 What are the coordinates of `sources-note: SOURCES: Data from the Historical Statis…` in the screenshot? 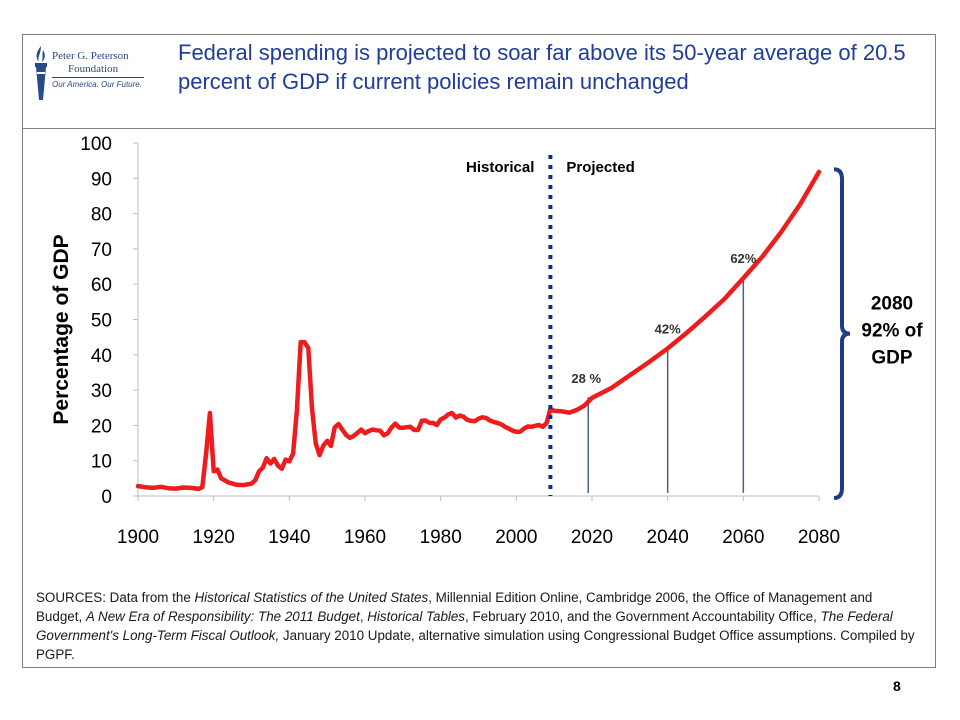 It's located at (476, 626).